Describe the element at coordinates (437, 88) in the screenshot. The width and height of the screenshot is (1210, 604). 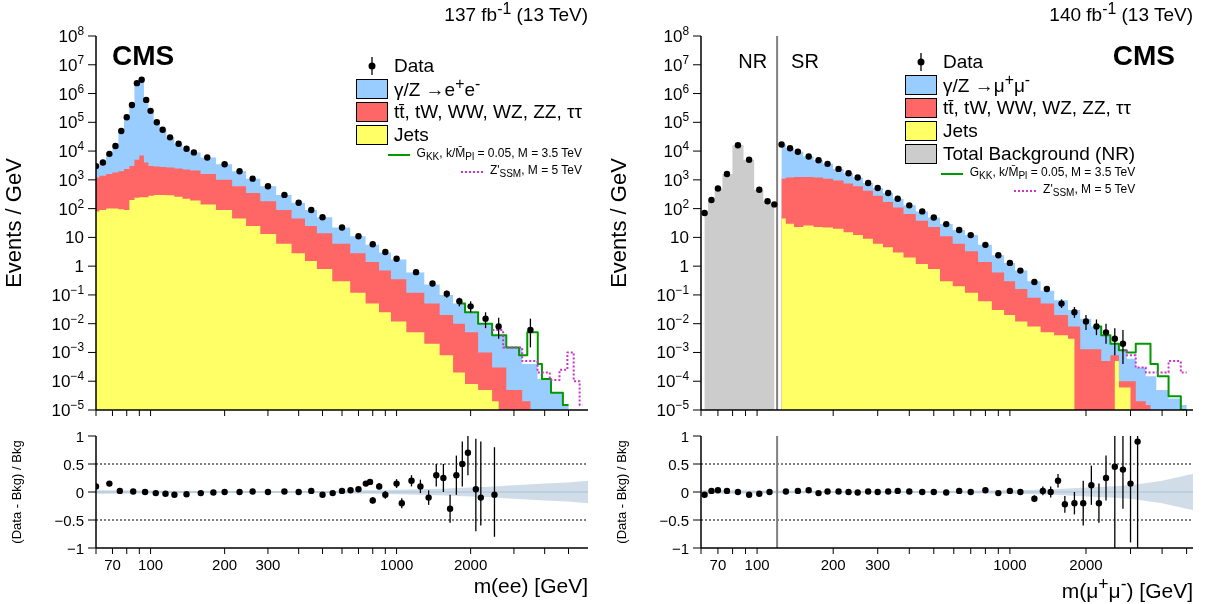
I see `legend-label: γ/Z →e$^{+}$e$^{-}$` at that location.